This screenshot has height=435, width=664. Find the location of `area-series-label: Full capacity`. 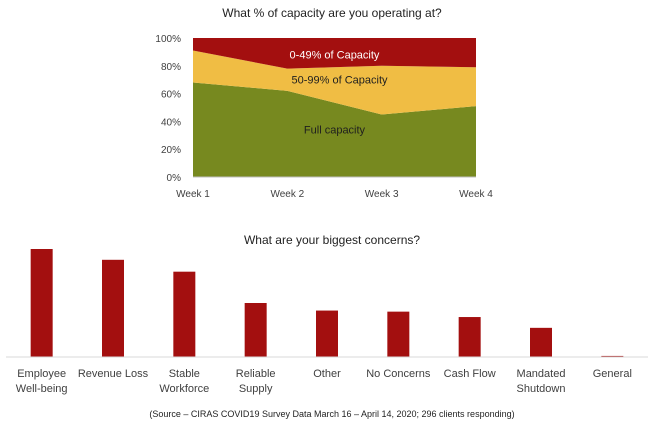

area-series-label: Full capacity is located at coordinates (335, 131).